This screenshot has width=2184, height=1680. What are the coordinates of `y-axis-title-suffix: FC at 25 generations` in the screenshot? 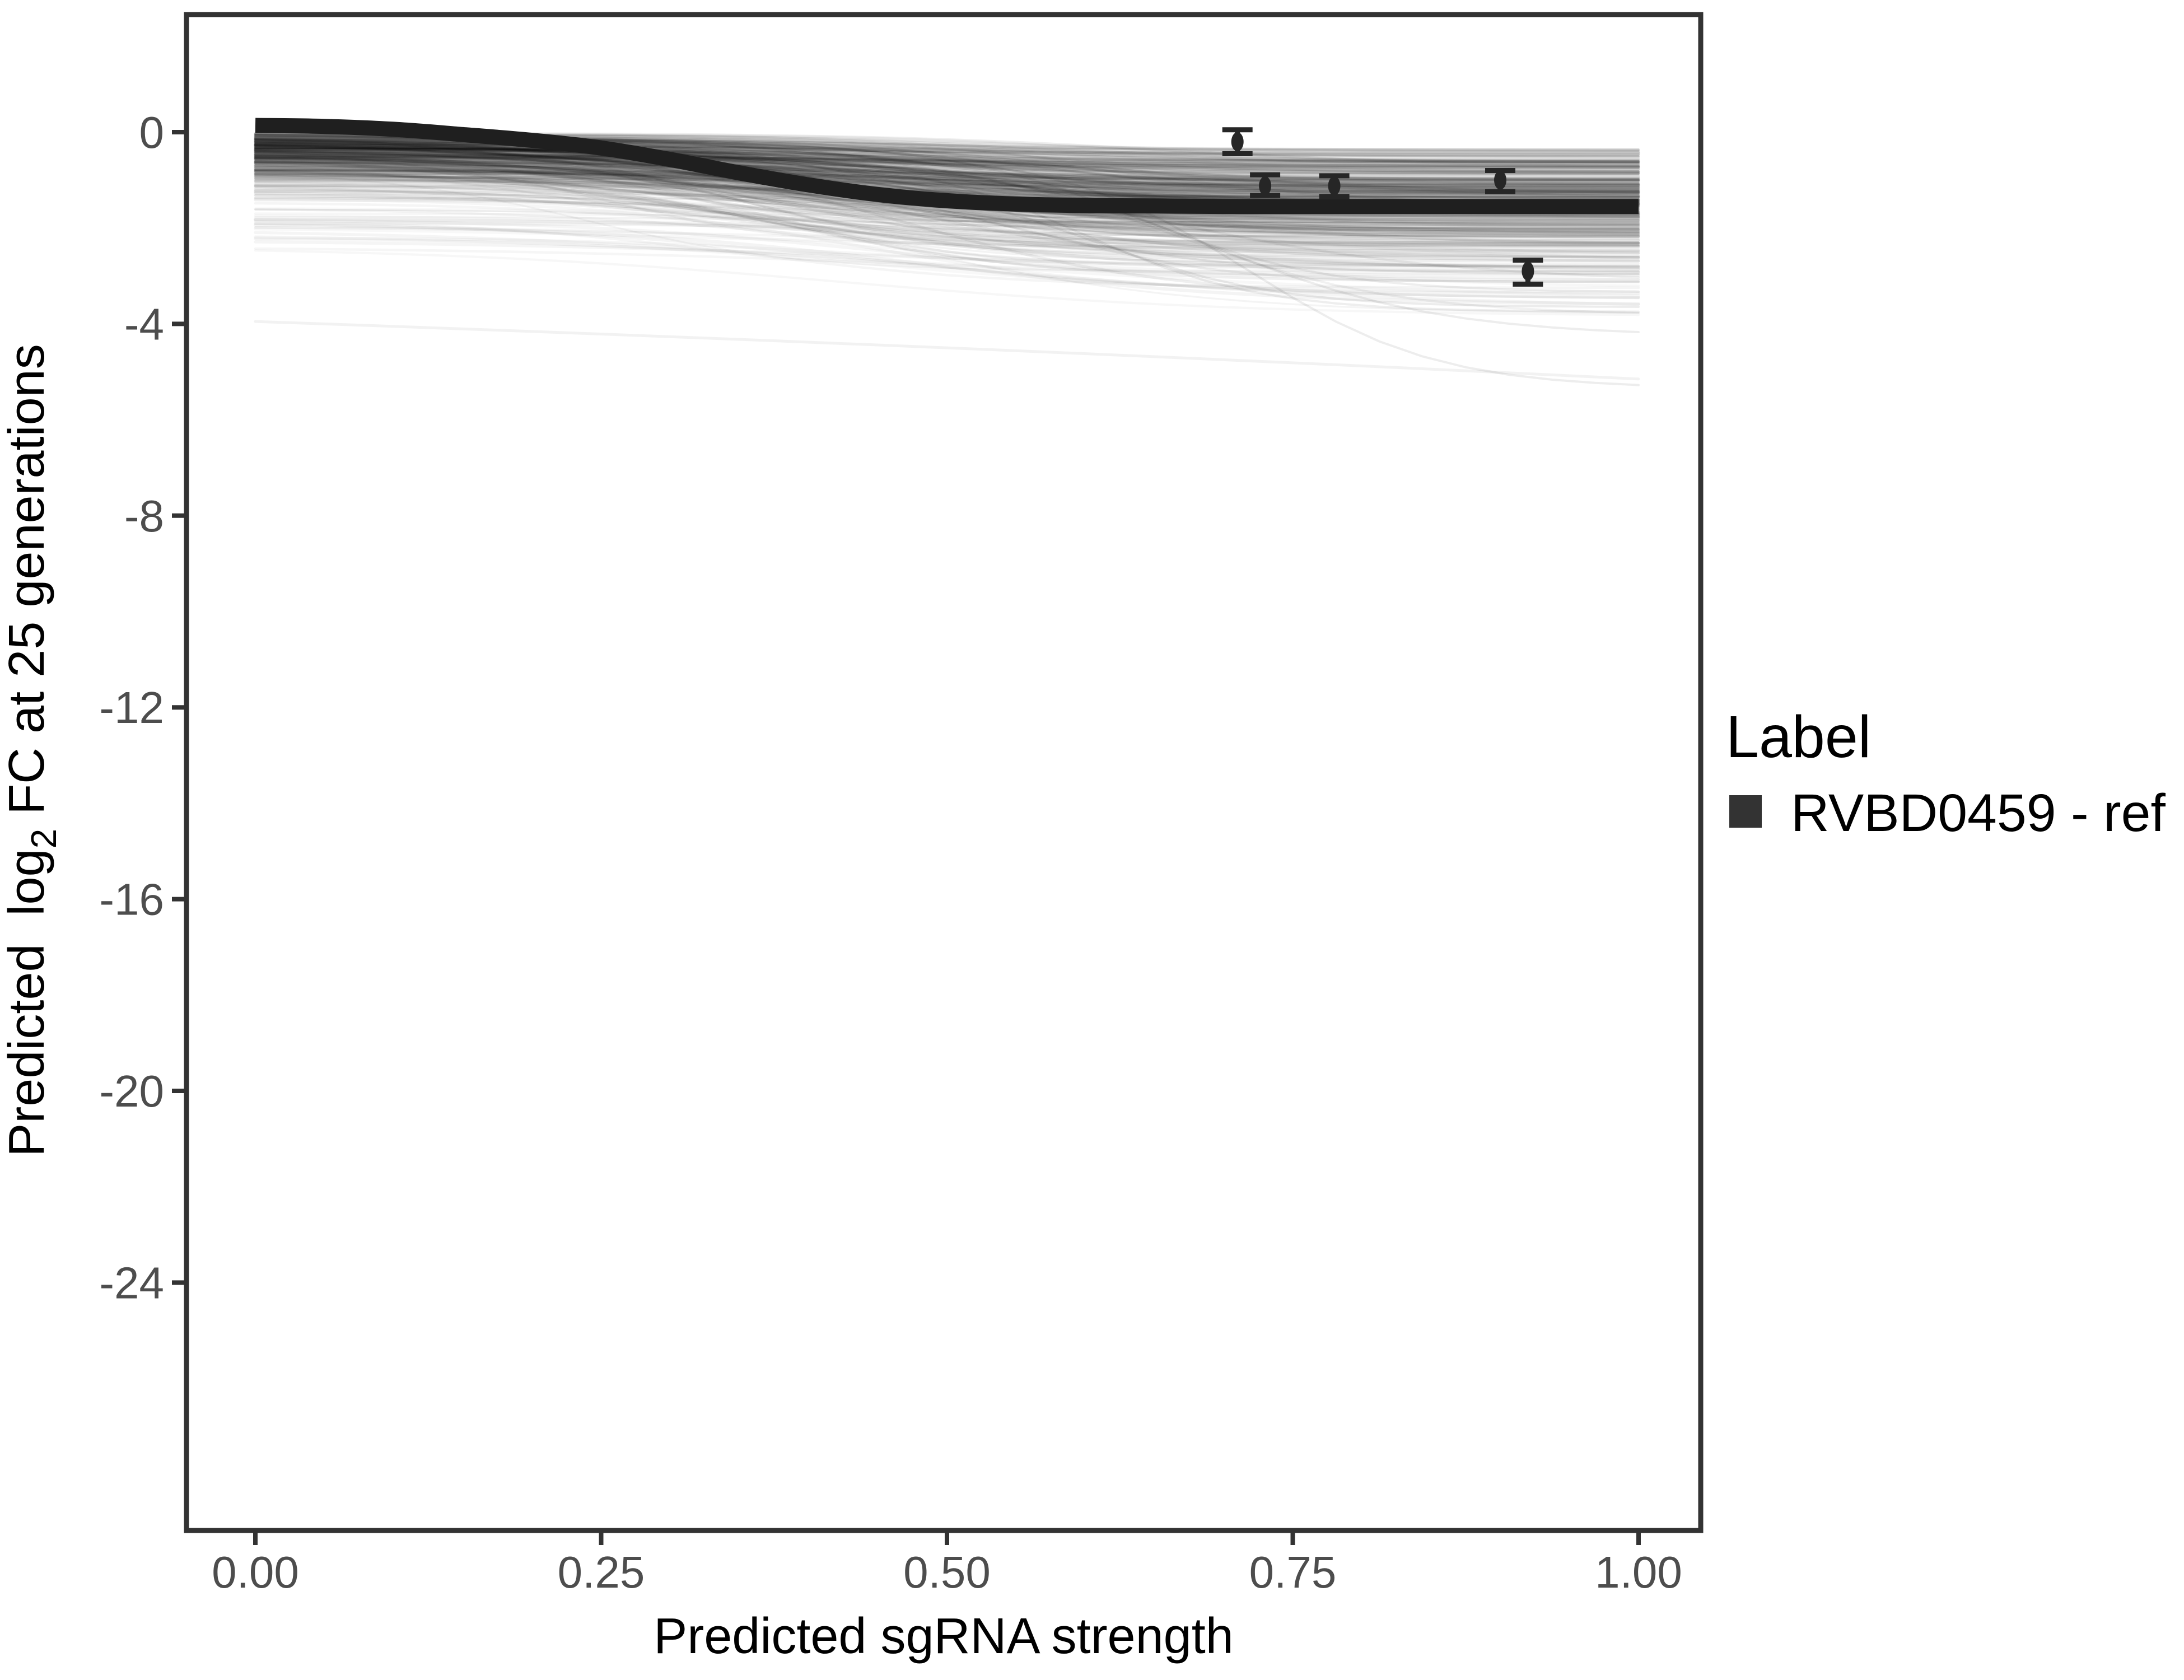 It's located at (28, 587).